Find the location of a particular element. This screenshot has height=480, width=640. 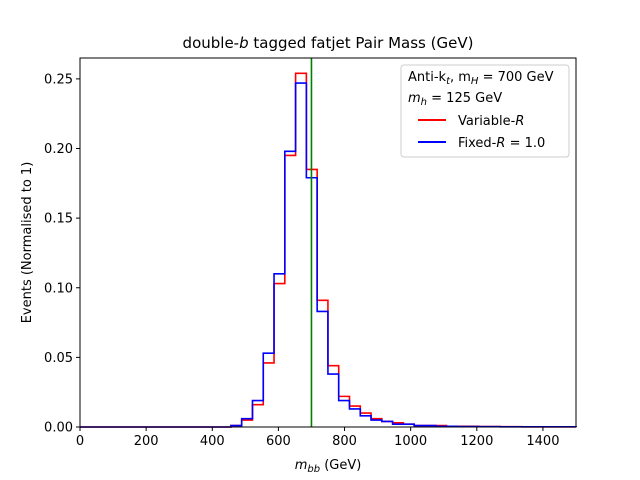

legend-h1-sub2: H is located at coordinates (475, 81).